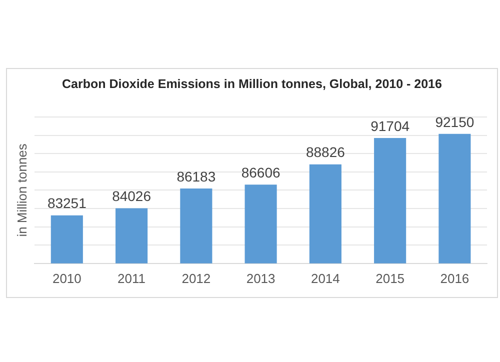 The height and width of the screenshot is (362, 500). I want to click on x-tick-label: 2014, so click(325, 278).